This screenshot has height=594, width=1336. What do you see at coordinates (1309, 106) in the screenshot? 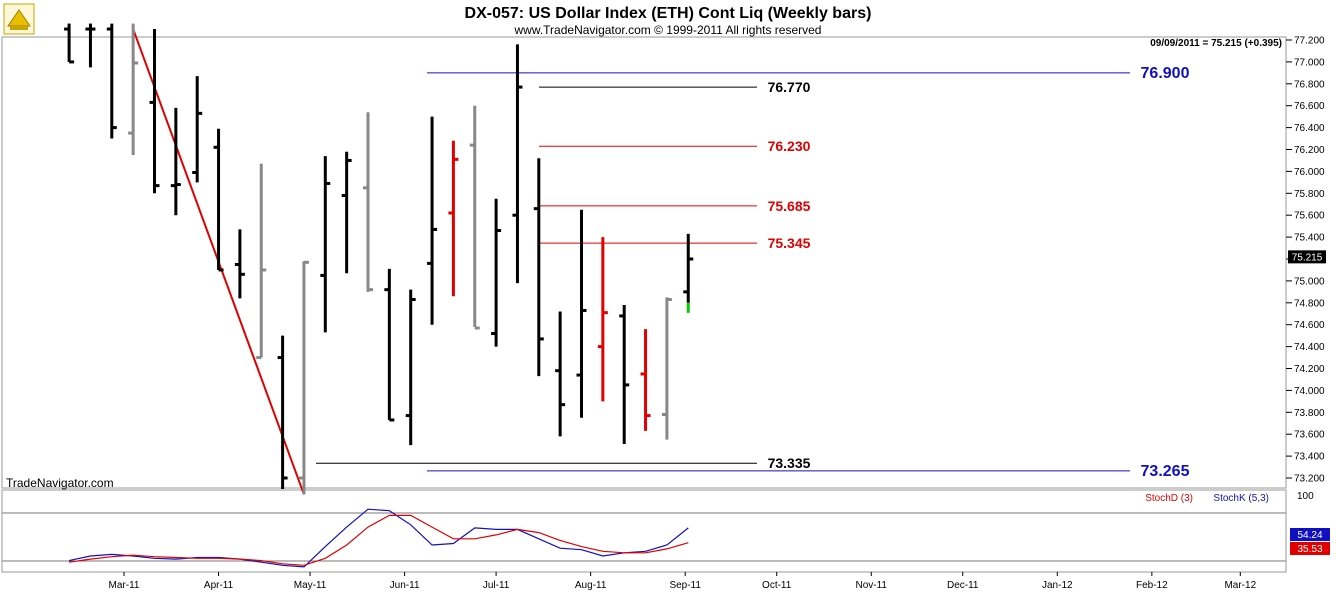
I see `y-tick-label: 76.600` at bounding box center [1309, 106].